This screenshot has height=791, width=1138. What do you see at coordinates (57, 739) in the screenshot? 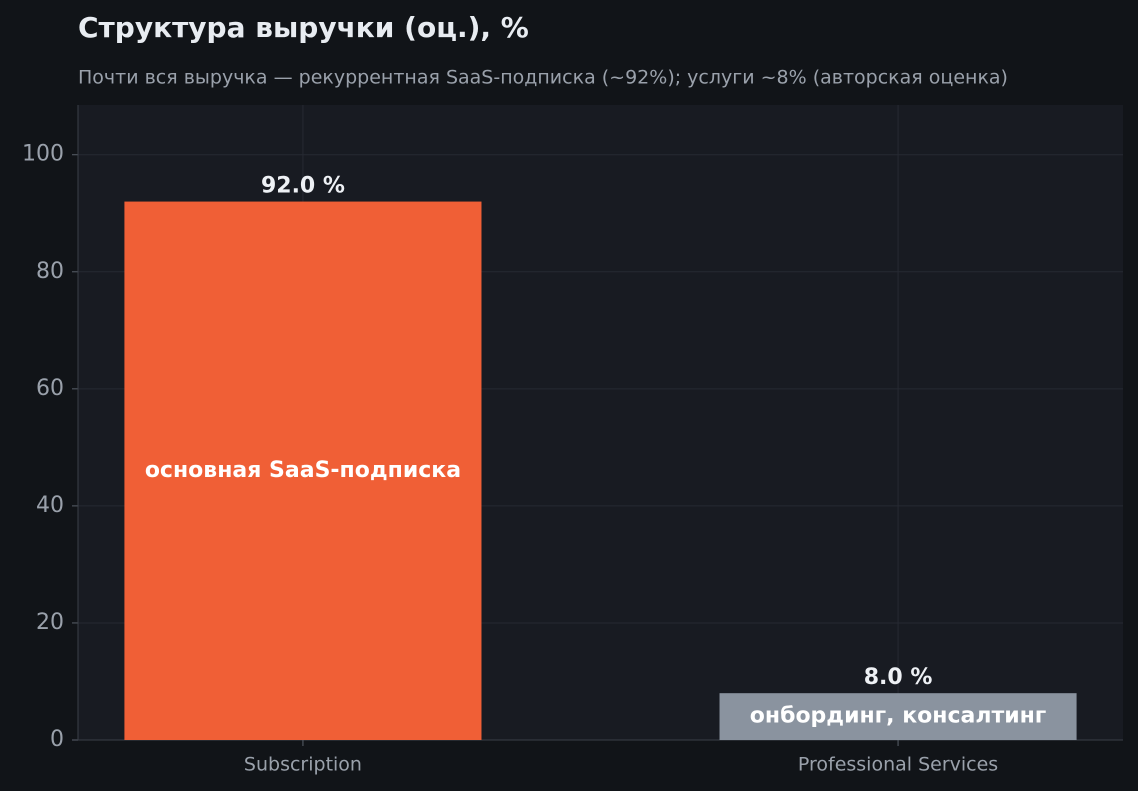
I see `y-tick-label: 0` at bounding box center [57, 739].